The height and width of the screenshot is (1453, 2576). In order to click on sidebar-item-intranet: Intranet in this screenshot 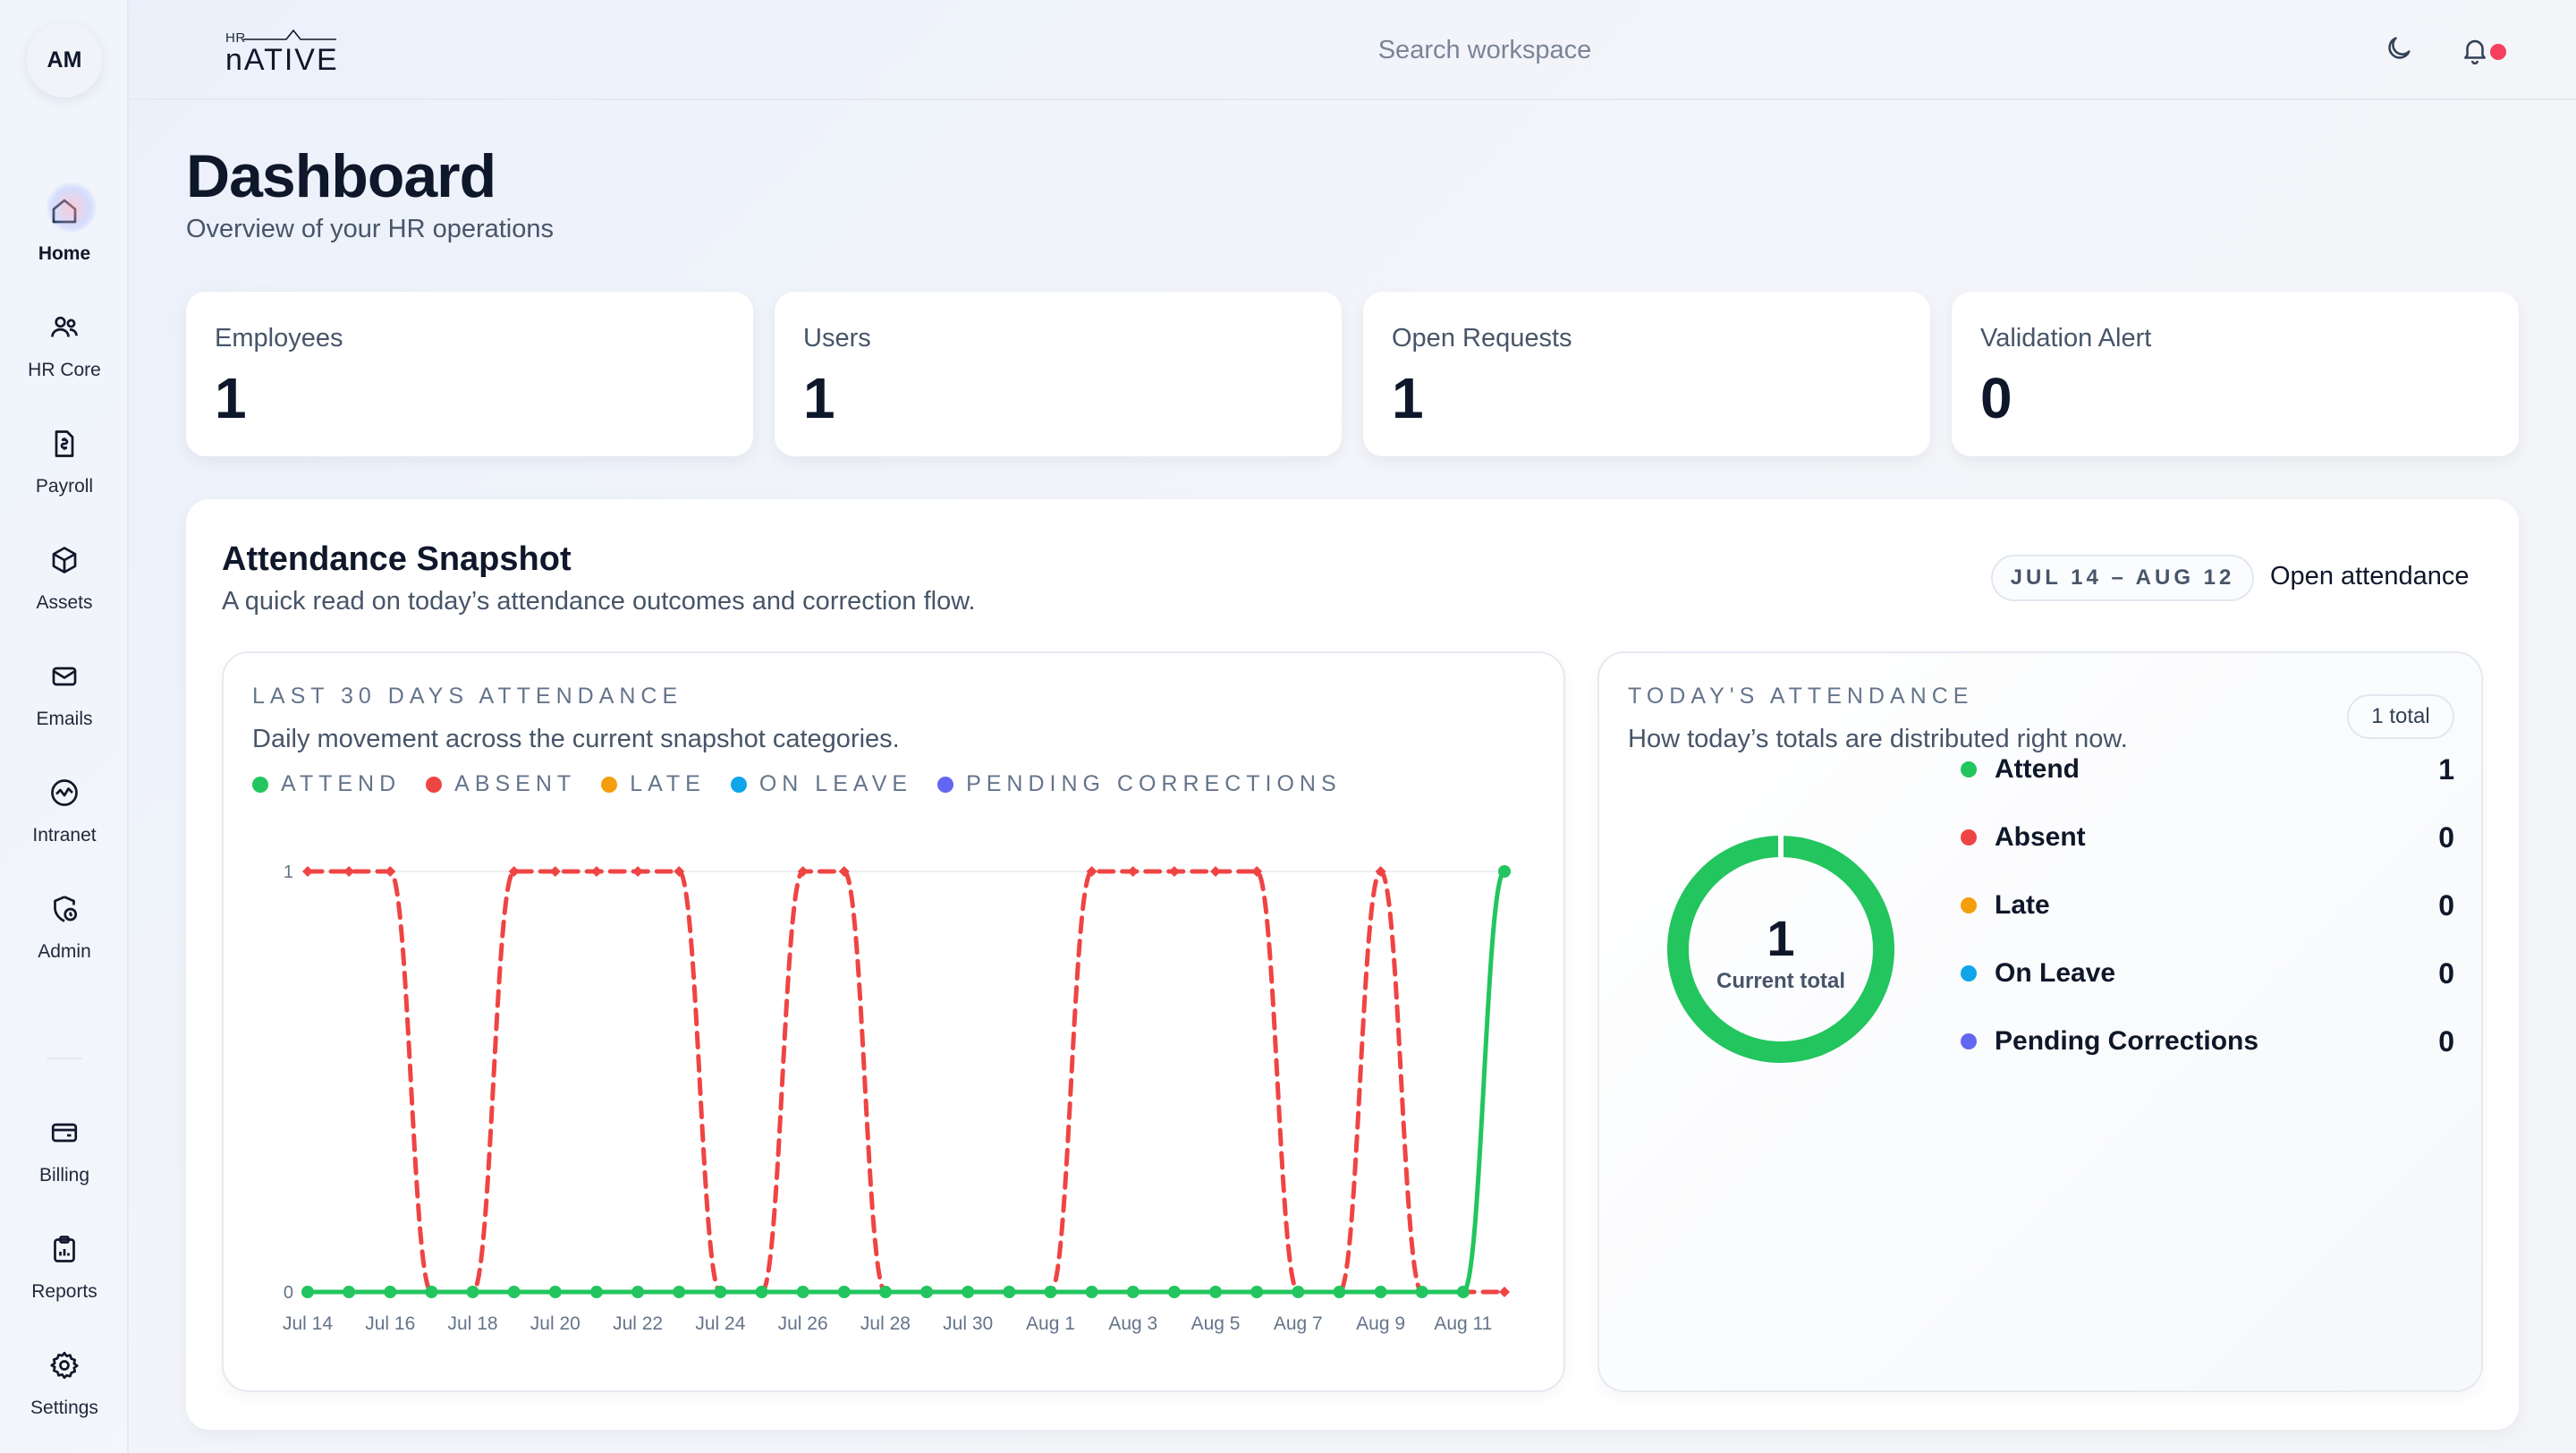, I will do `click(64, 806)`.